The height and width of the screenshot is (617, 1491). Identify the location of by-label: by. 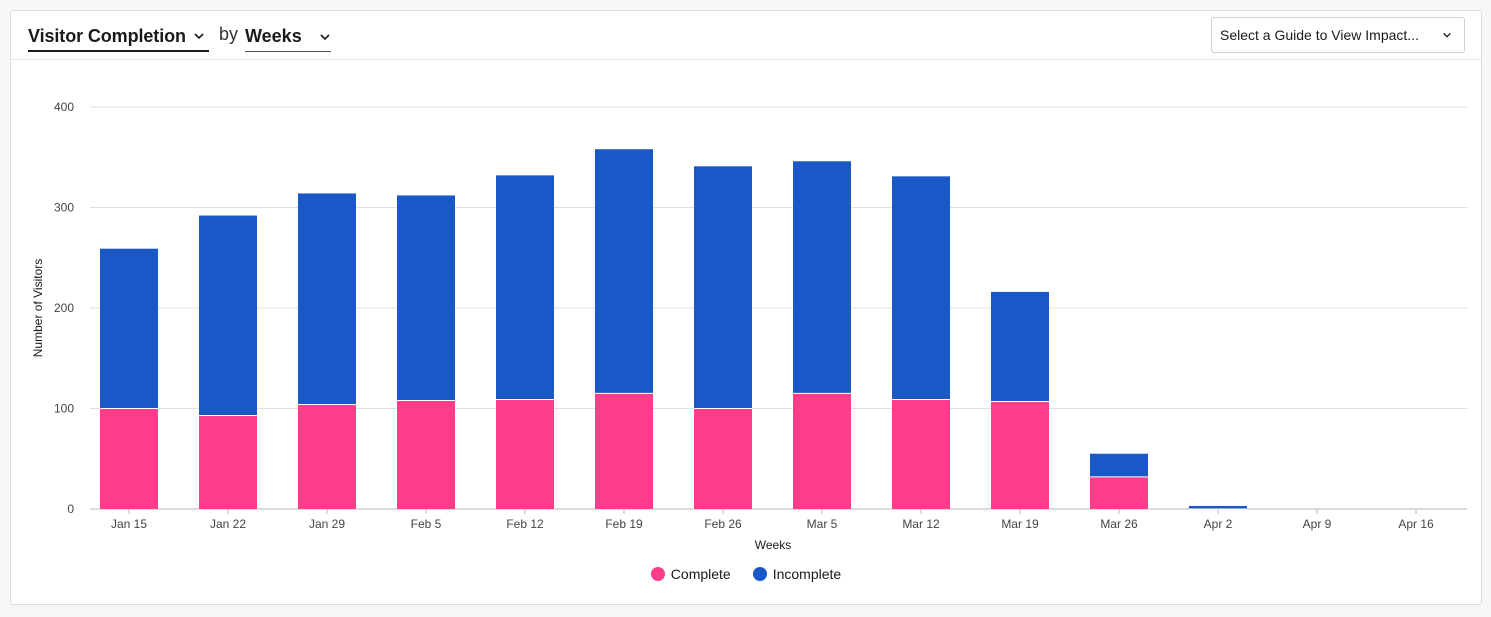
(229, 34).